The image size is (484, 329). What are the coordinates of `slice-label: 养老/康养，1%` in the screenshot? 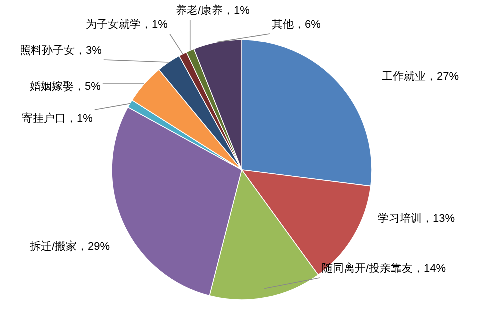 It's located at (213, 11).